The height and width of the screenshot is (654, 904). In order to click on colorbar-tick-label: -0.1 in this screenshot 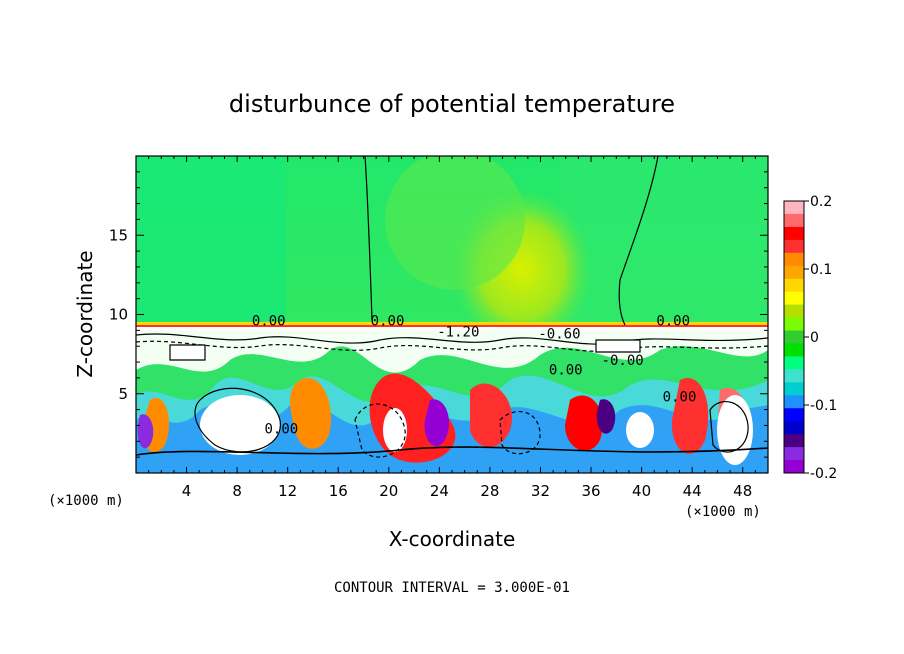, I will do `click(823, 406)`.